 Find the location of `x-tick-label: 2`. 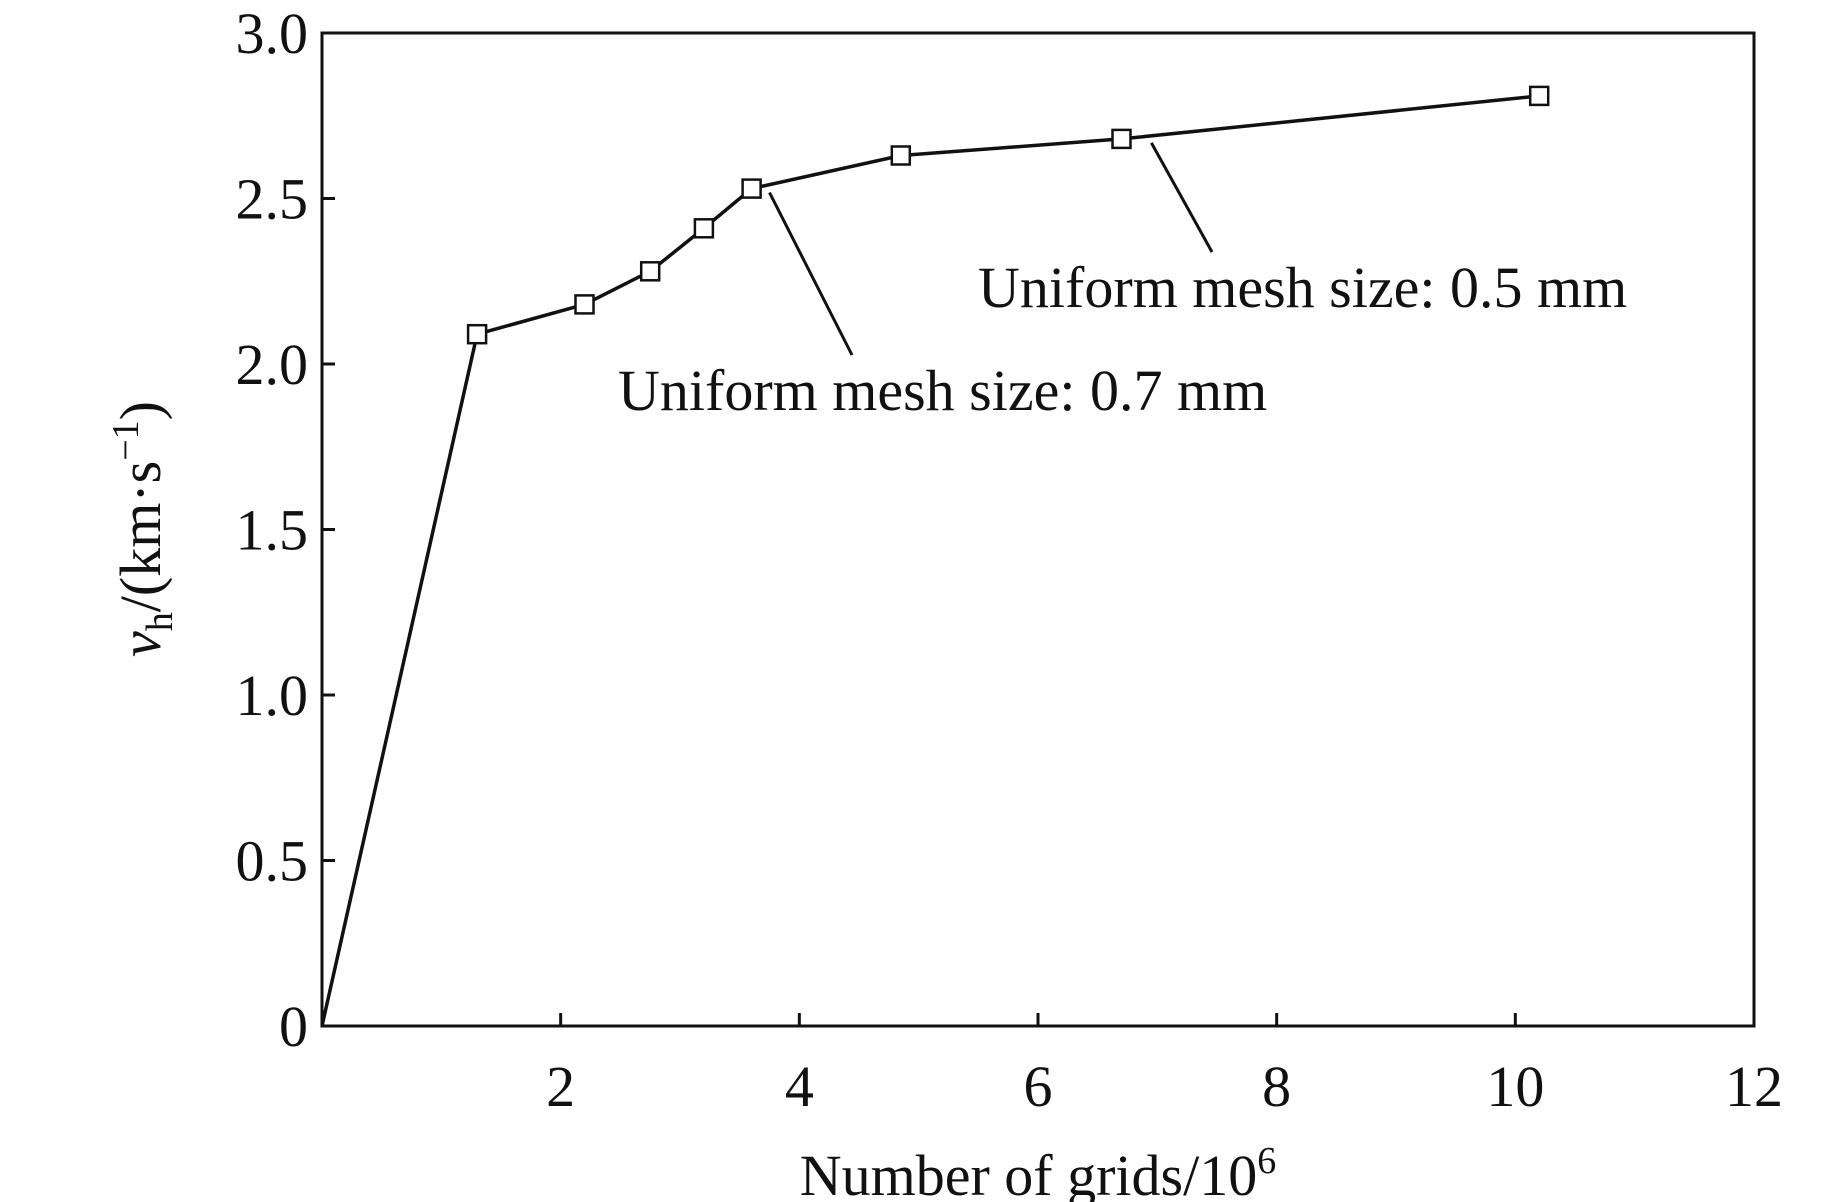

x-tick-label: 2 is located at coordinates (560, 1086).